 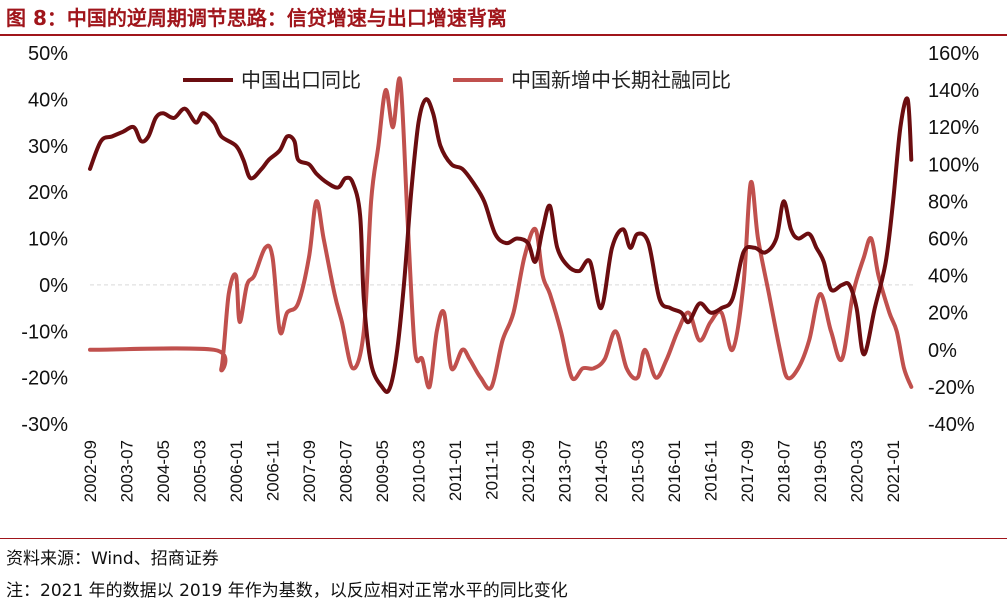 What do you see at coordinates (48, 100) in the screenshot?
I see `left-tick-label: 40%` at bounding box center [48, 100].